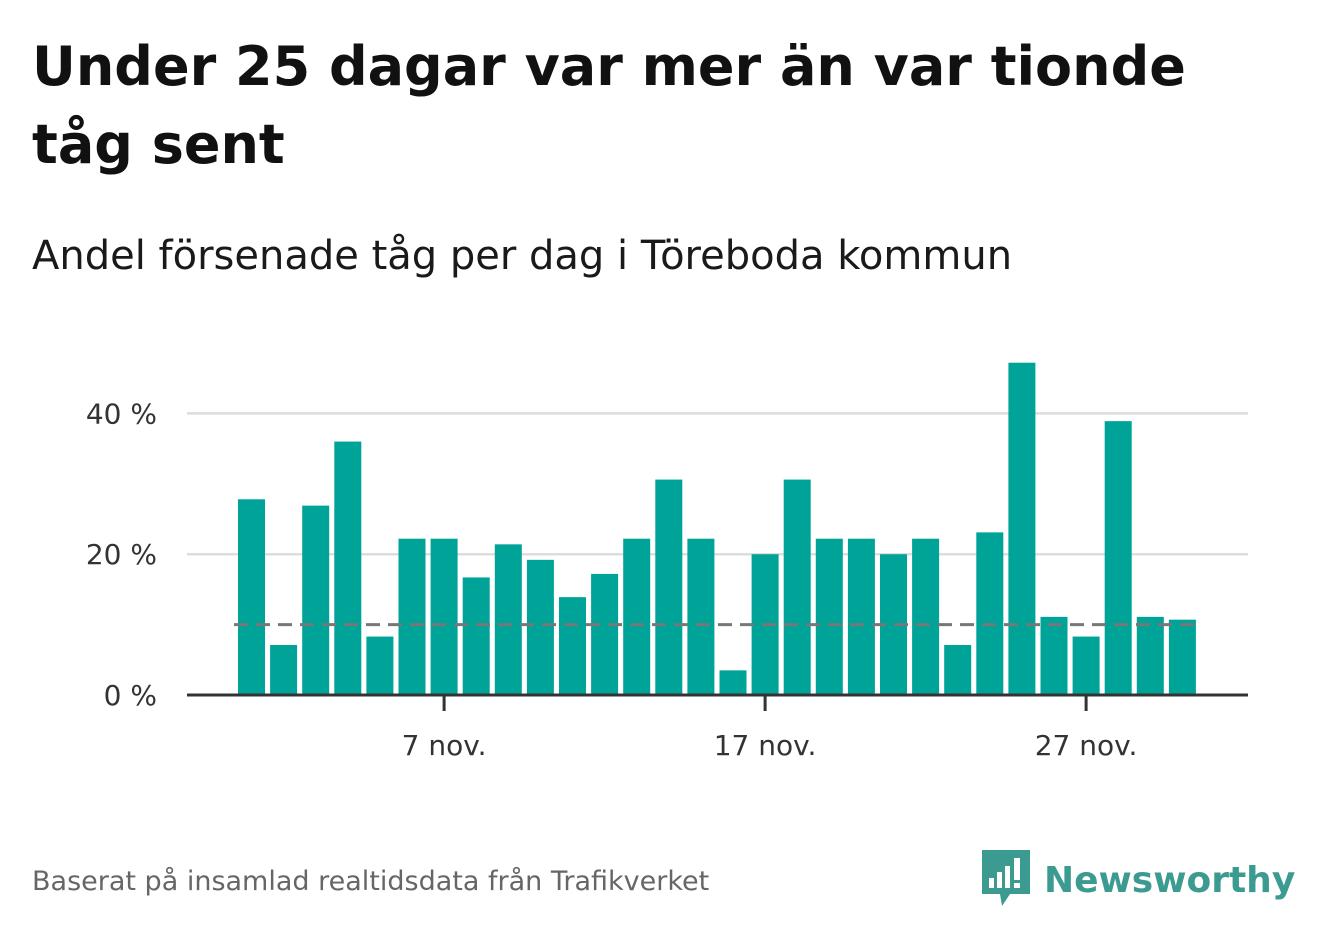 The image size is (1322, 939). What do you see at coordinates (1170, 880) in the screenshot?
I see `brand-name: Newsworthy` at bounding box center [1170, 880].